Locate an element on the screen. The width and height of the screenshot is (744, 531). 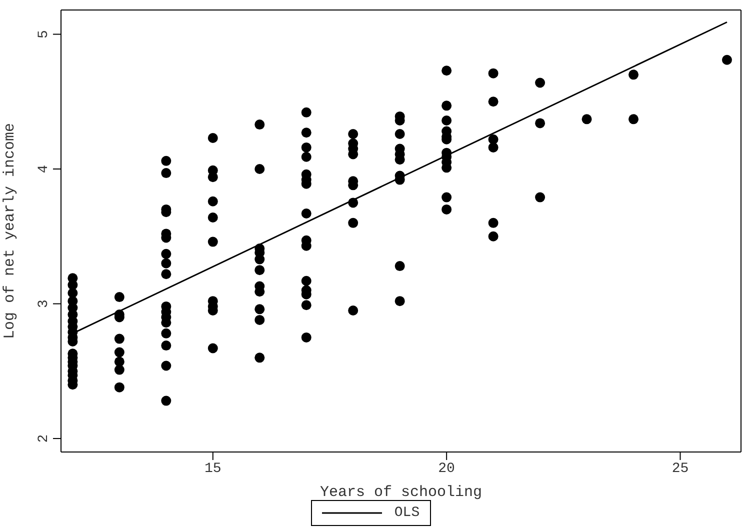
y-tick-label: 4 is located at coordinates (44, 169).